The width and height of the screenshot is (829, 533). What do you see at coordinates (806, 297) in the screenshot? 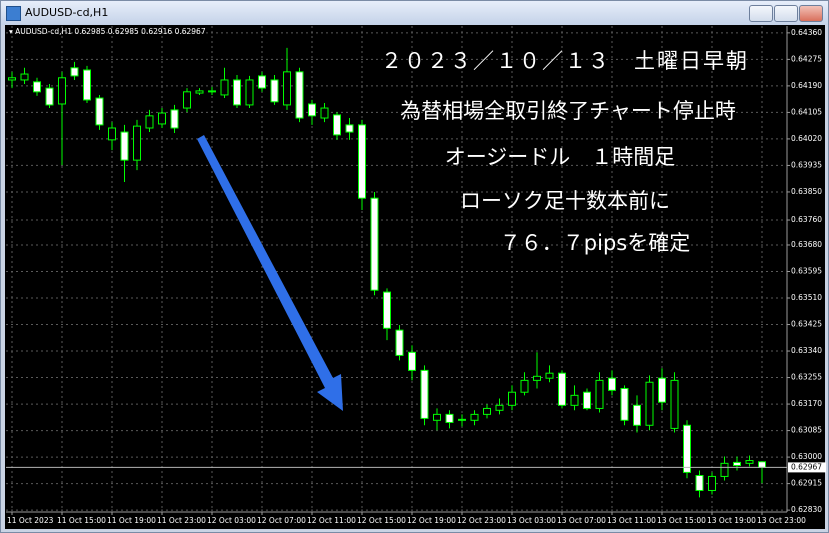
I see `y-tick-label: 0.63510` at bounding box center [806, 297].